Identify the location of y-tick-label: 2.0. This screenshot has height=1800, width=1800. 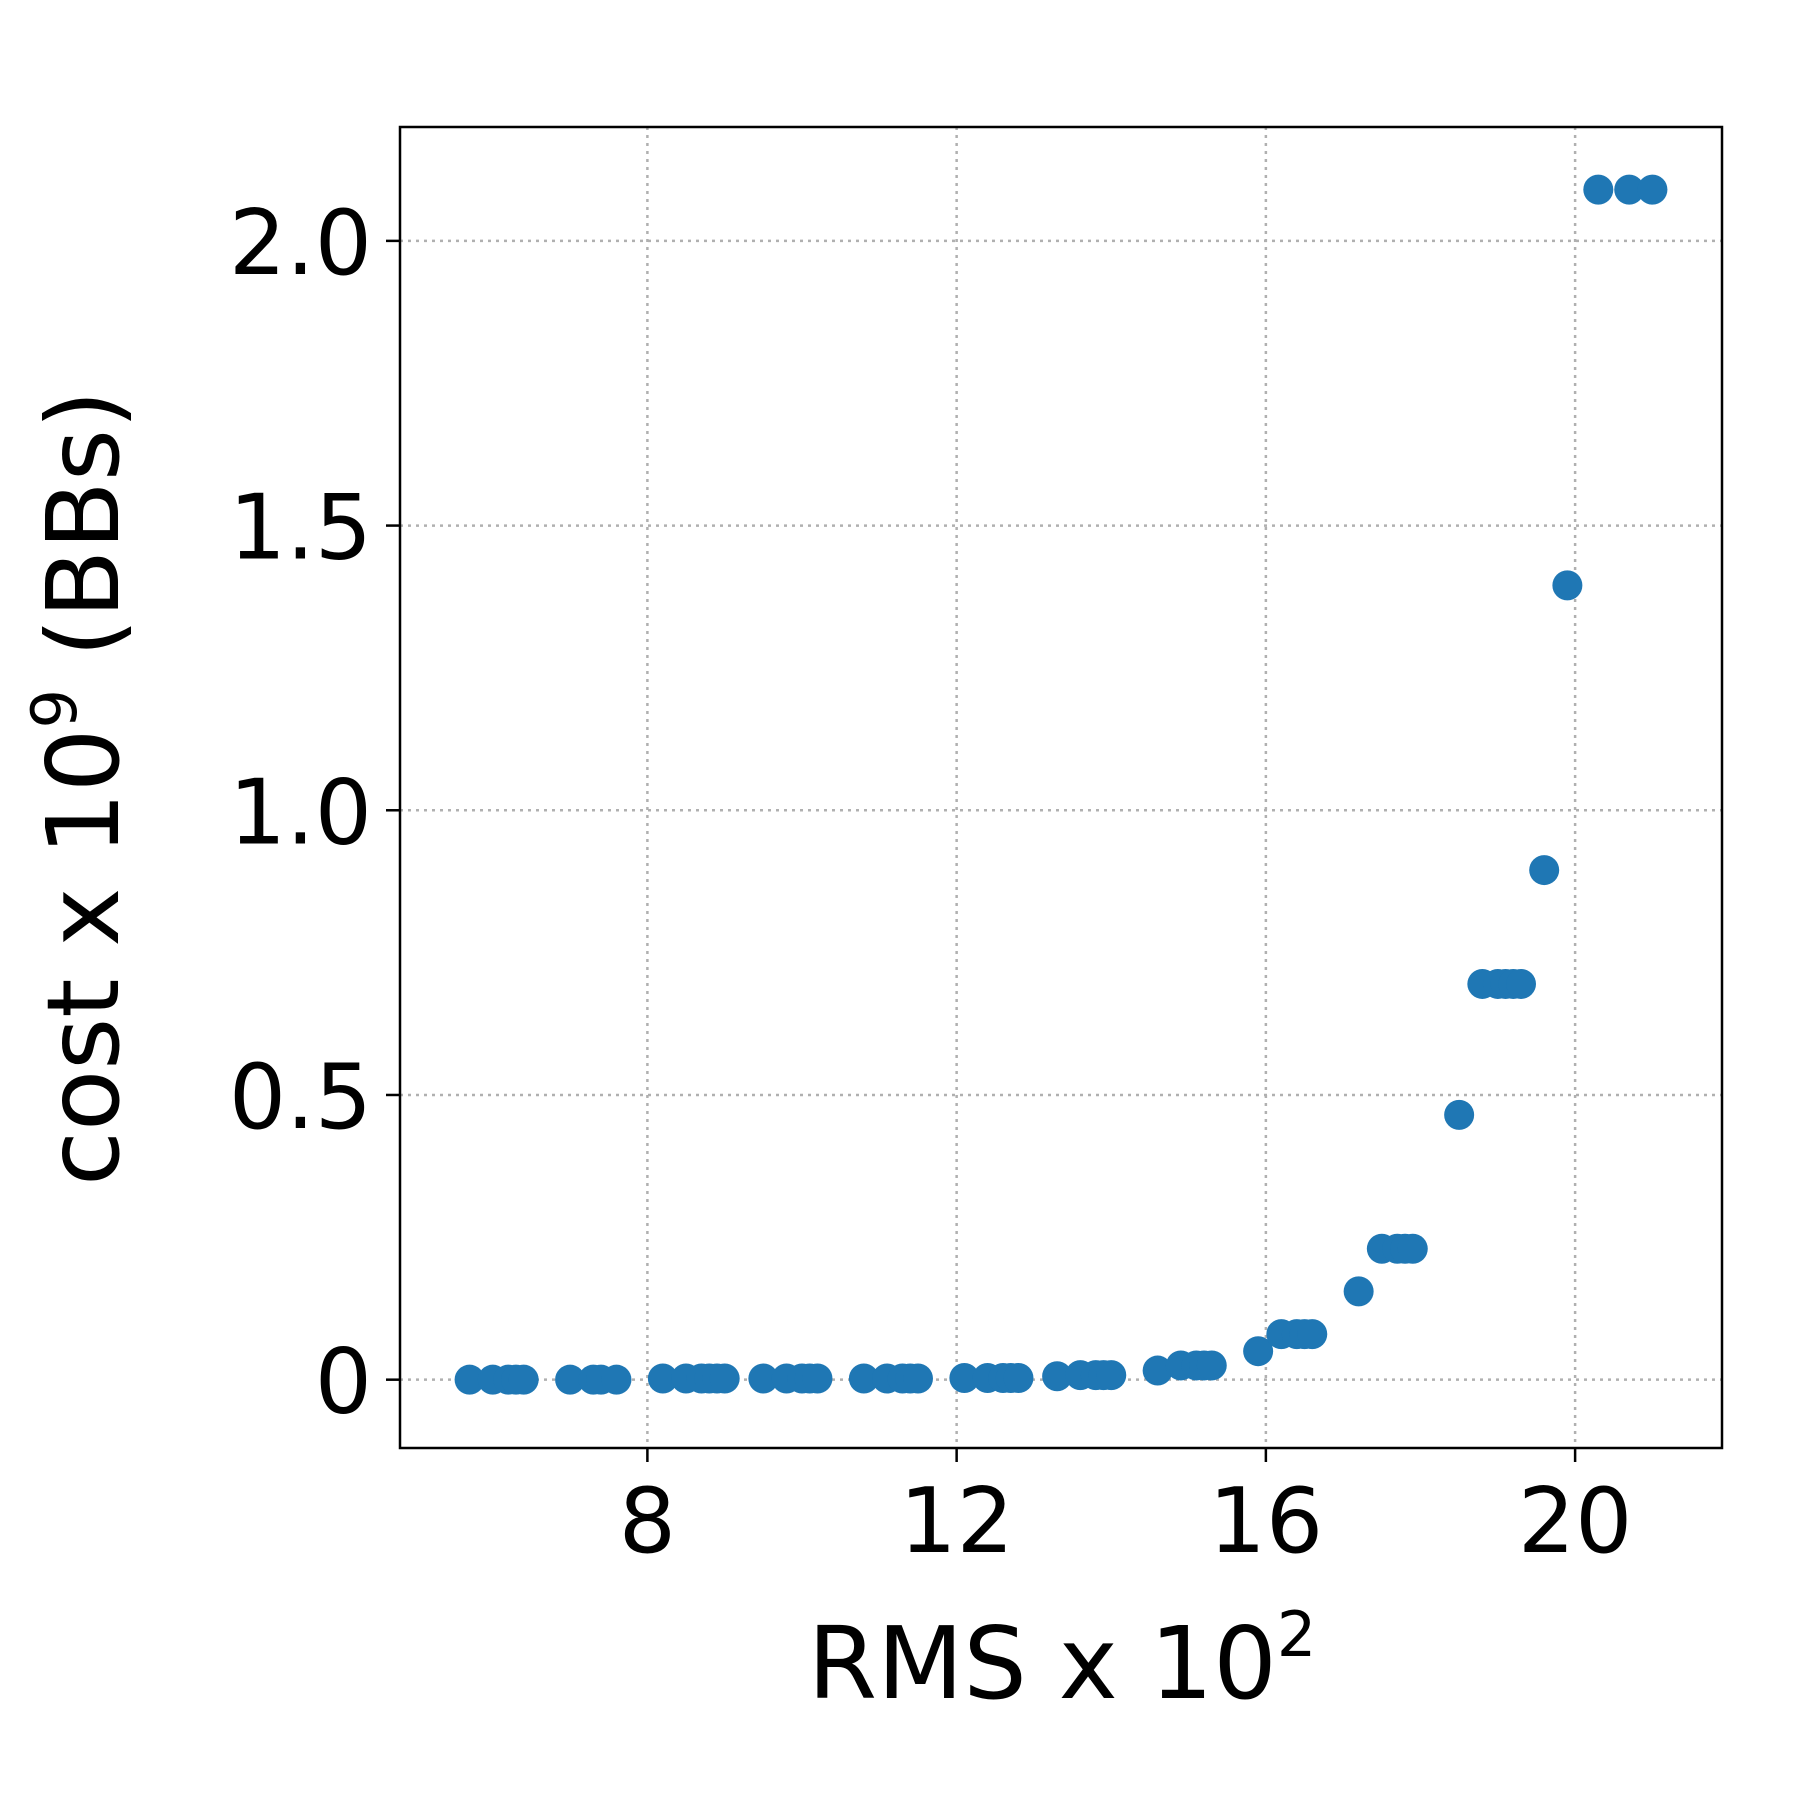
(300, 243).